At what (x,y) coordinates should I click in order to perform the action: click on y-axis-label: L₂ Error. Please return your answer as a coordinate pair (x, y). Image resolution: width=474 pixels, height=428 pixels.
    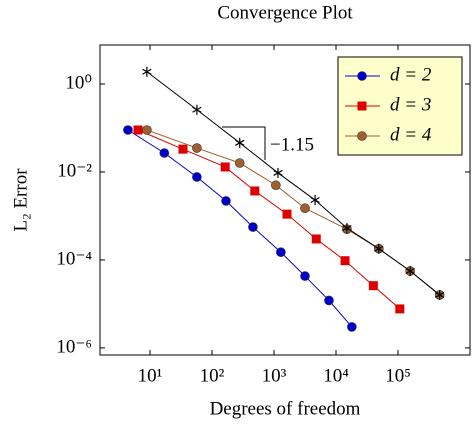
    Looking at the image, I should click on (20, 200).